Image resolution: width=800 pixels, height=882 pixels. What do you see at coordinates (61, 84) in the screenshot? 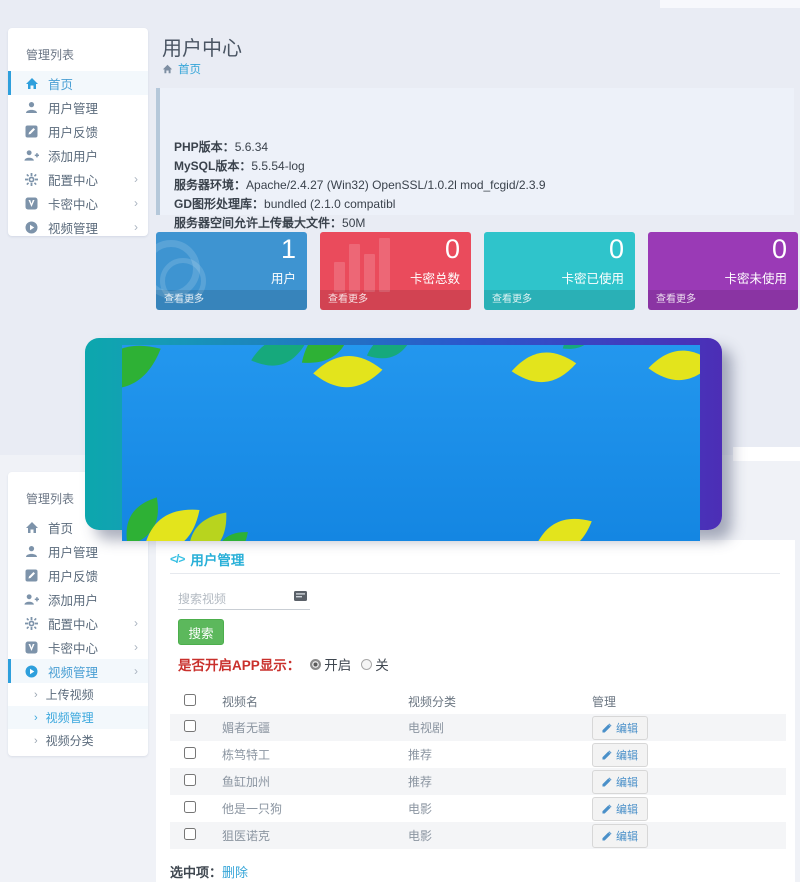
I see `sidebar-item-label: 首页` at bounding box center [61, 84].